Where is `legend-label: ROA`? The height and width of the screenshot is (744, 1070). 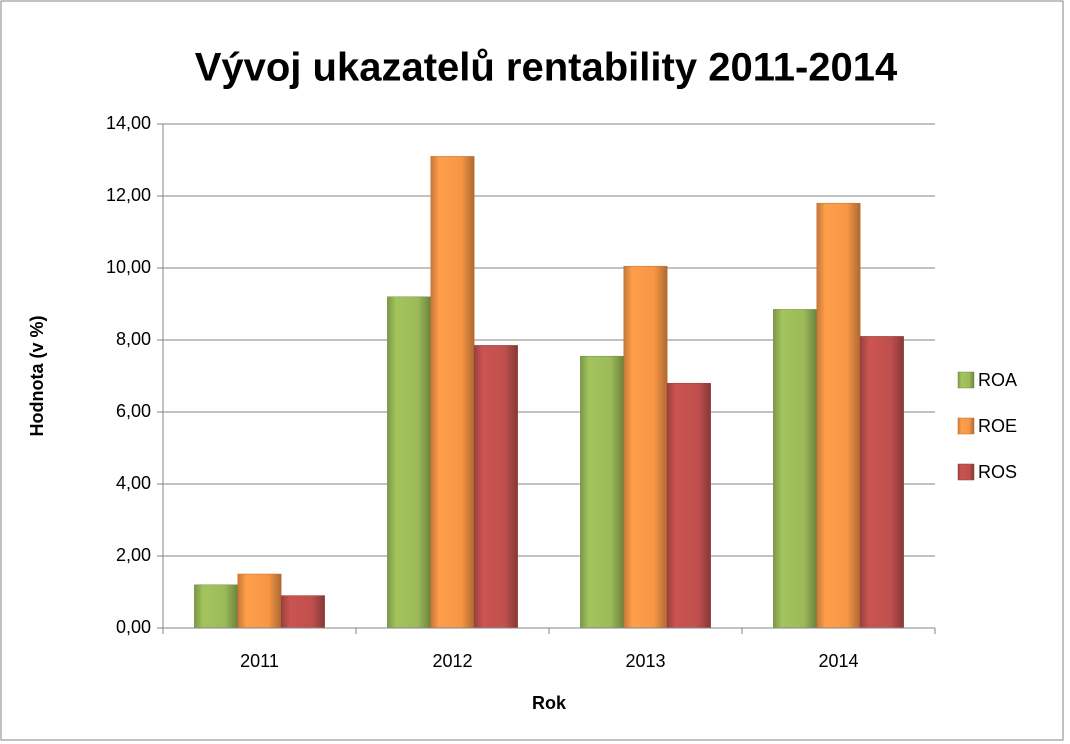
legend-label: ROA is located at coordinates (997, 380).